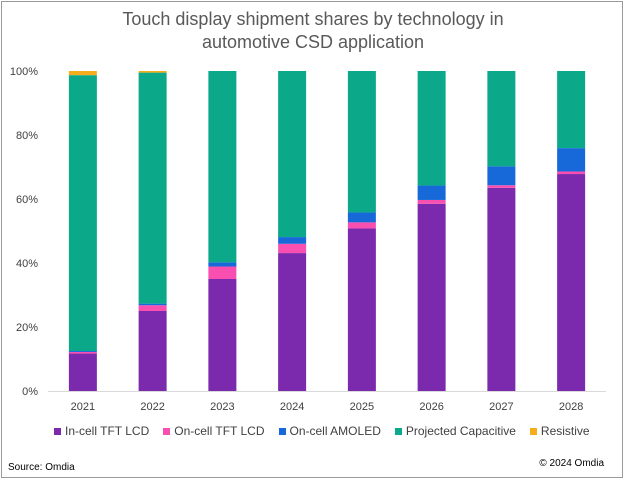 The height and width of the screenshot is (481, 626). What do you see at coordinates (152, 351) in the screenshot?
I see `bar-segment-in-cell-tft-lcd-2022` at bounding box center [152, 351].